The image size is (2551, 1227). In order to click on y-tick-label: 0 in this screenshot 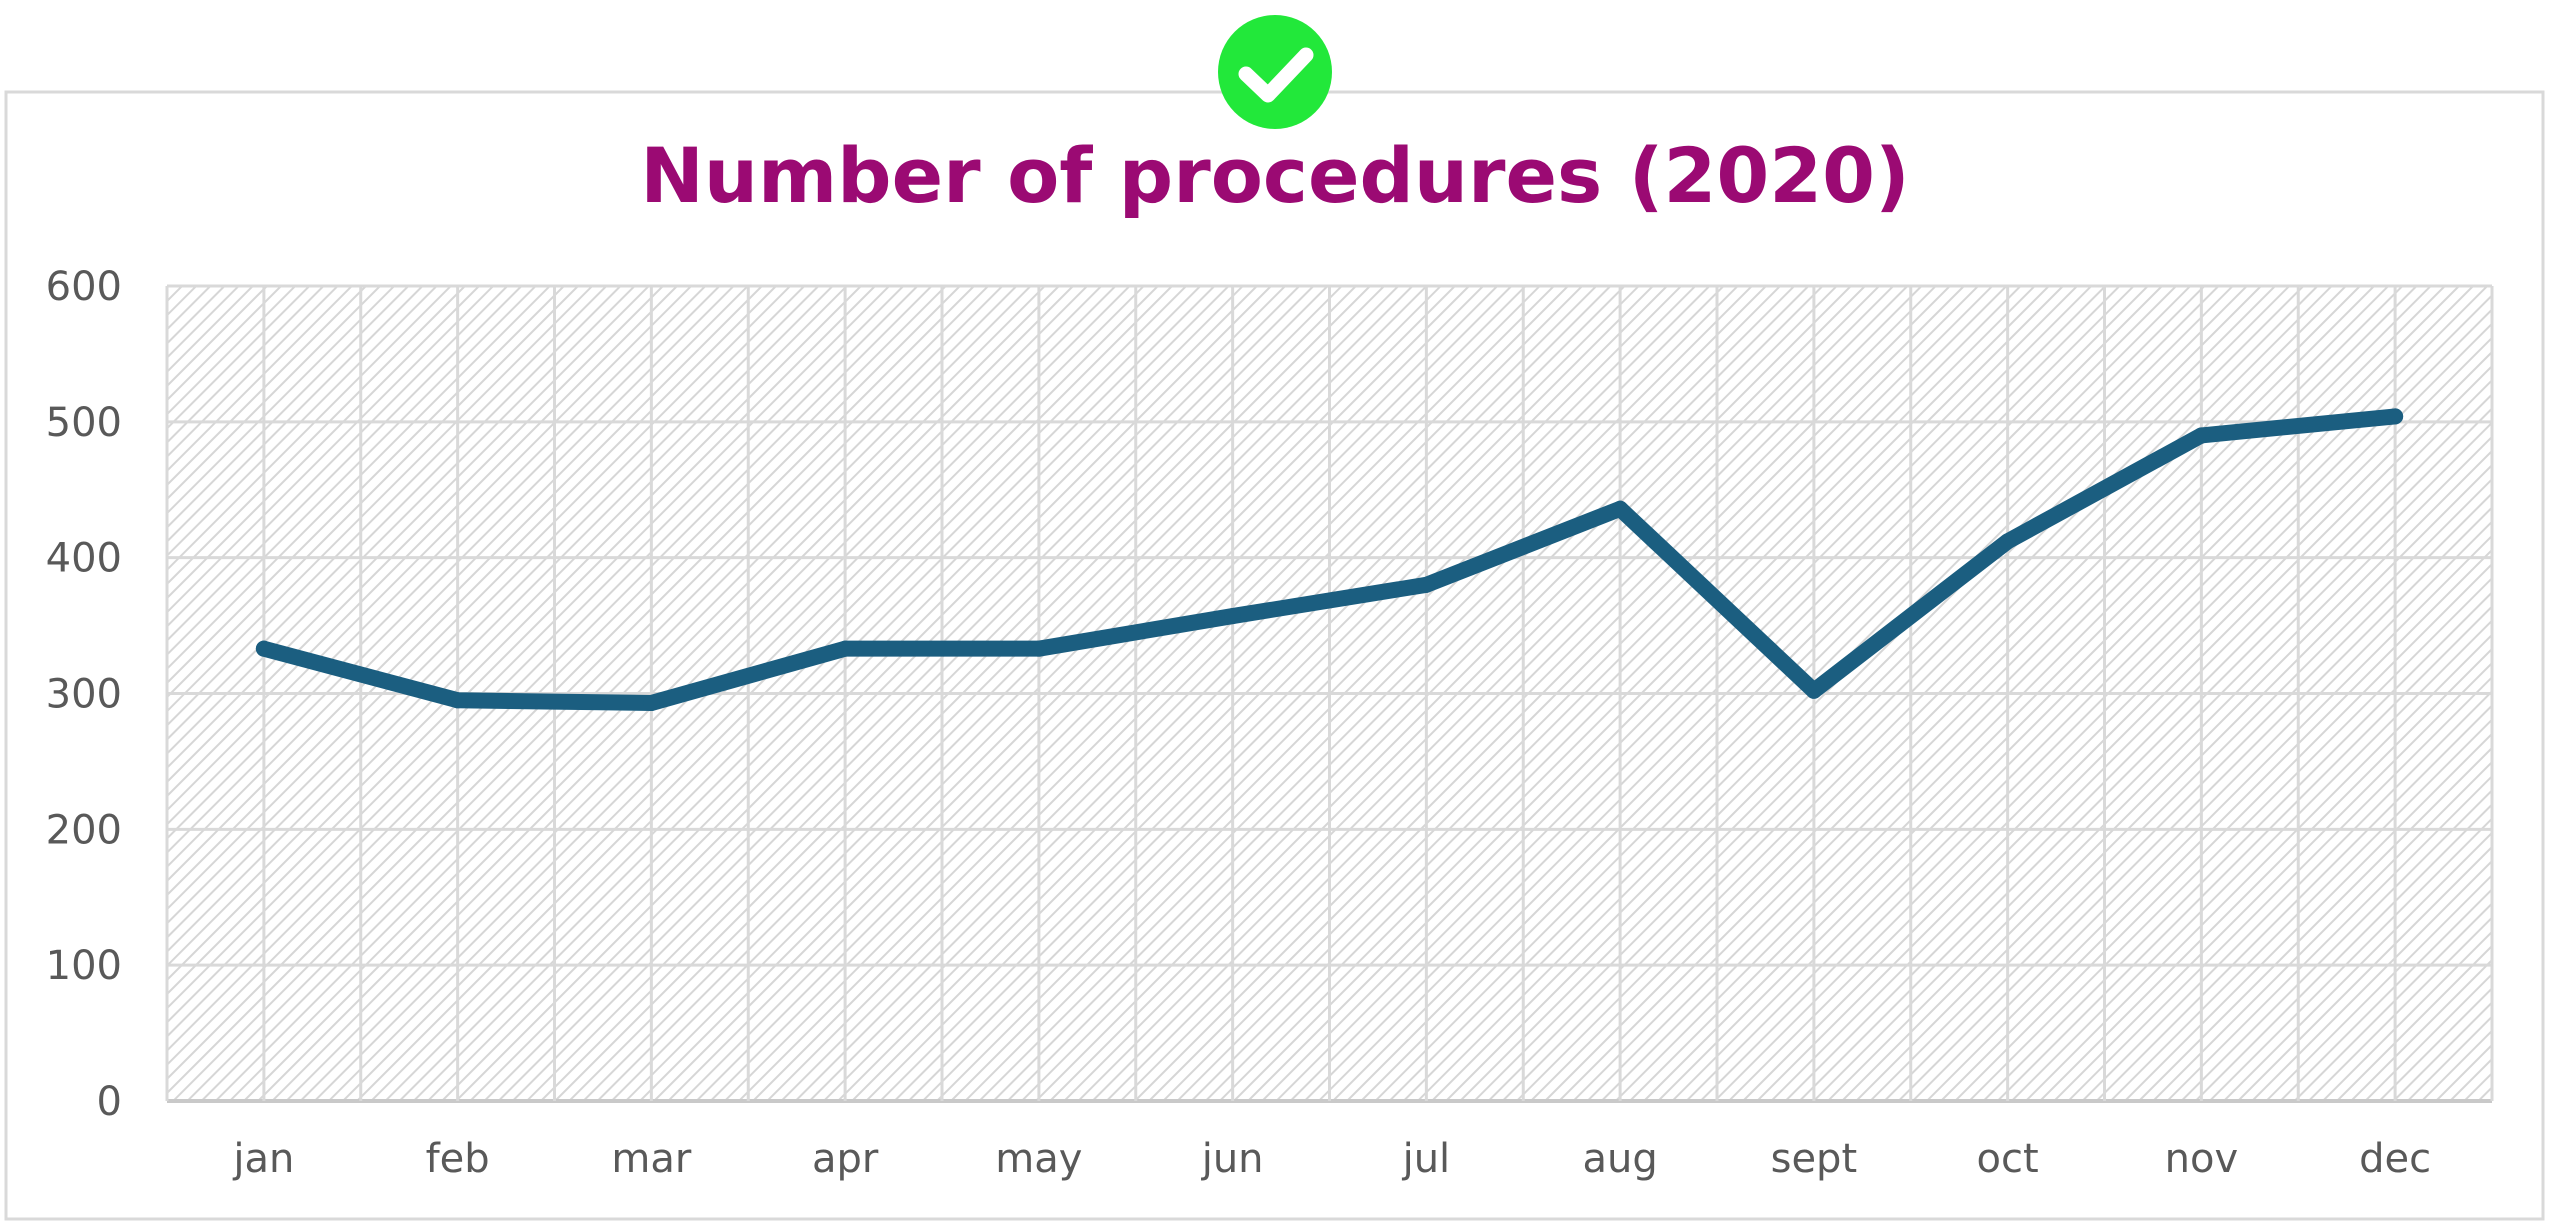, I will do `click(109, 1102)`.